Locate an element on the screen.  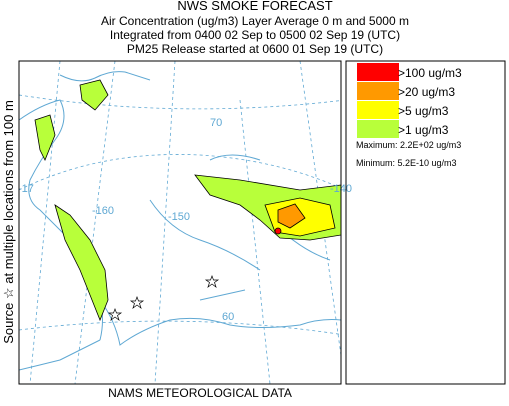
grid-label: -150 is located at coordinates (179, 217).